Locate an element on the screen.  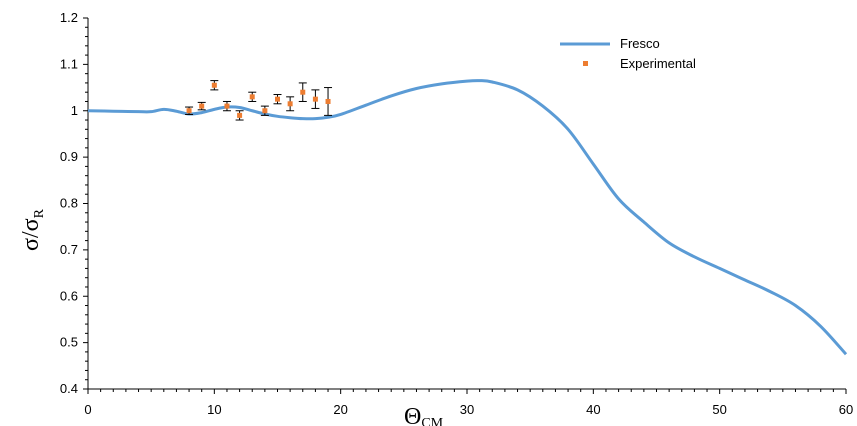
y-tick-label: 0.8 is located at coordinates (69, 203).